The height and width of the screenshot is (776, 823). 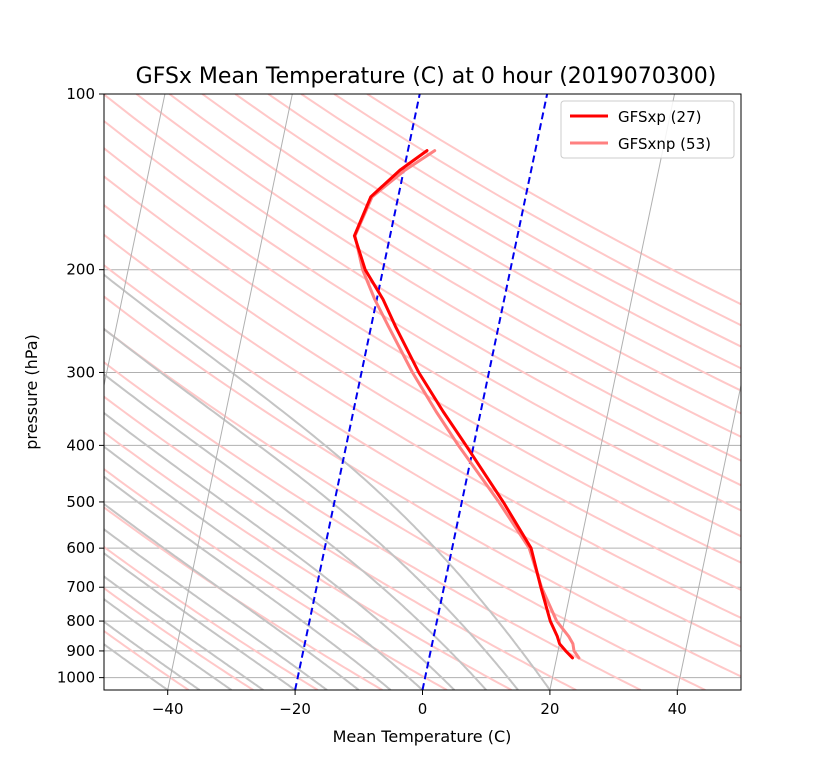 What do you see at coordinates (80, 587) in the screenshot?
I see `y-tick-label: 700` at bounding box center [80, 587].